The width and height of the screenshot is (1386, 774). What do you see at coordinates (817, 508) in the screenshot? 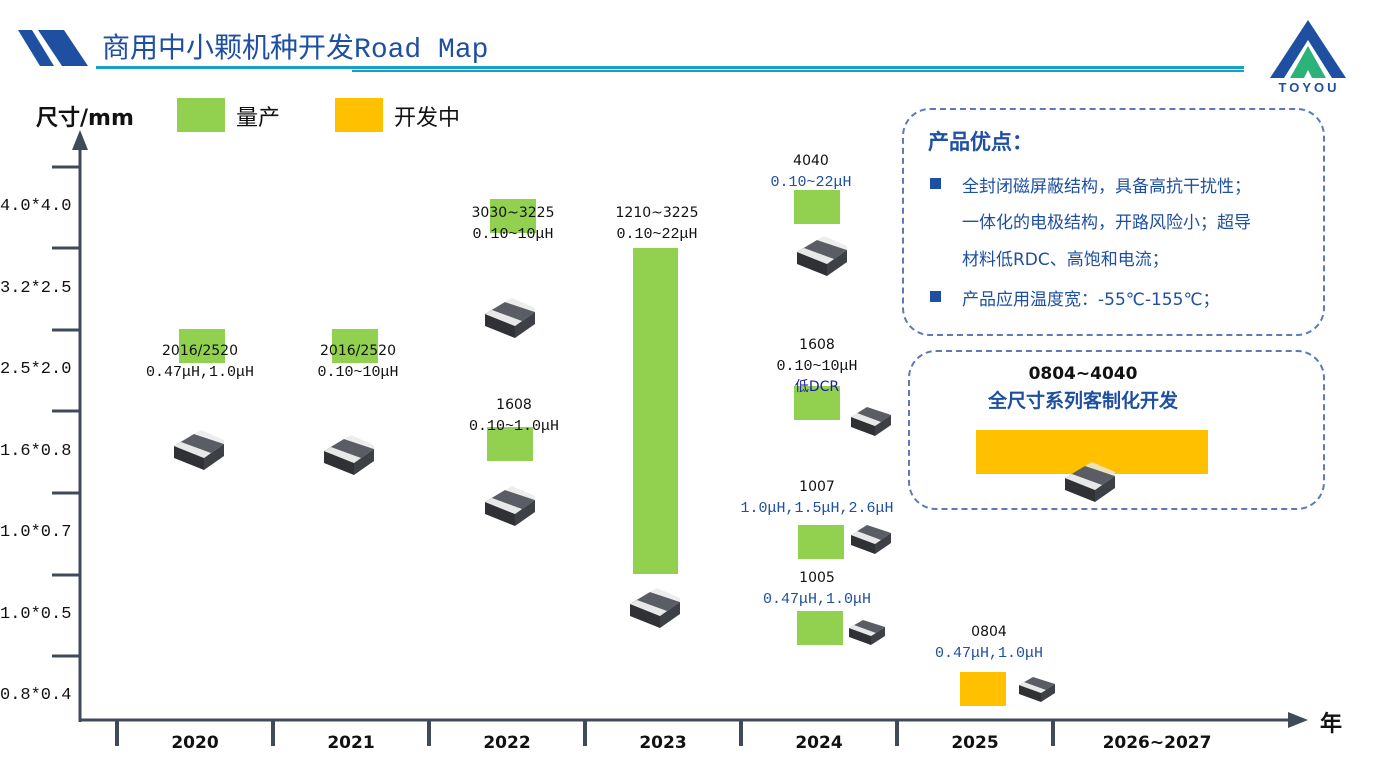
I see `annotation-inductance: 1.0μH,1.5μH,2.6μH` at bounding box center [817, 508].